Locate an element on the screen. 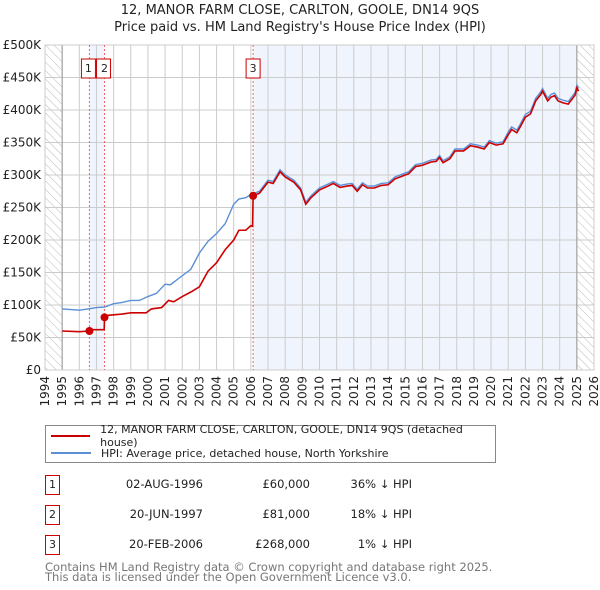 The height and width of the screenshot is (590, 600). x-tick-label: 2014 is located at coordinates (388, 391).